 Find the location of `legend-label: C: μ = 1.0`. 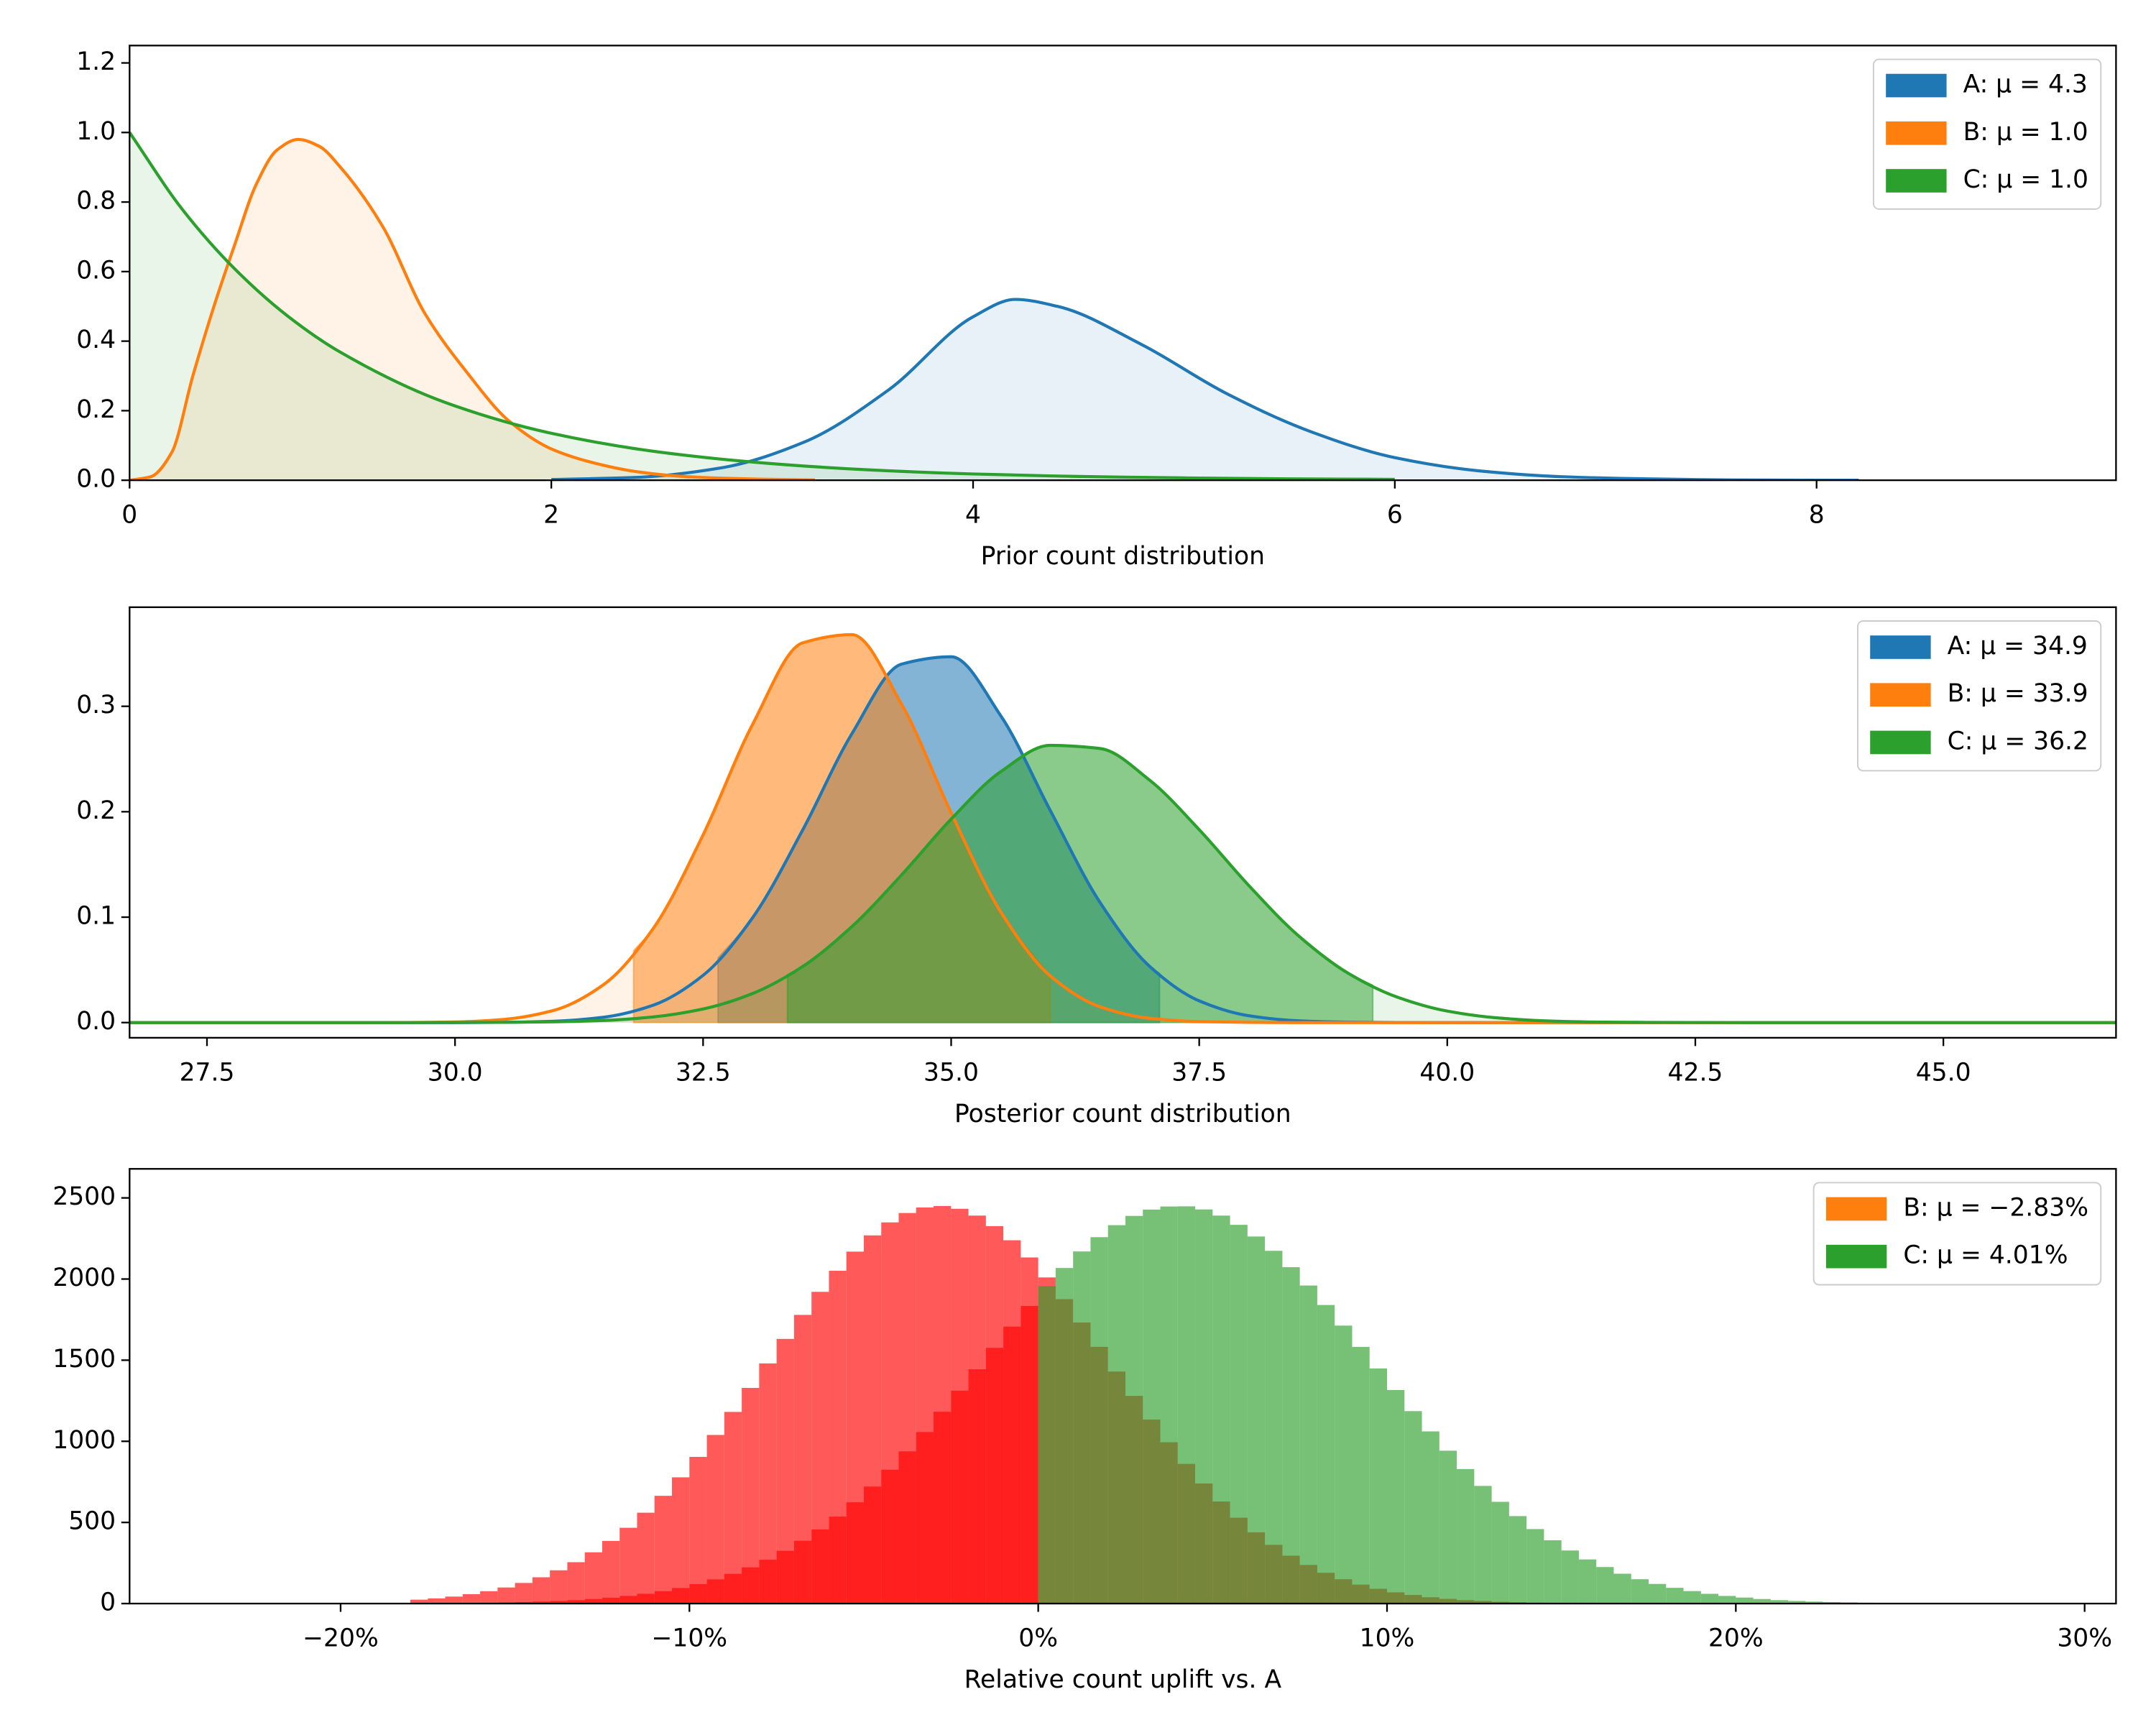

legend-label: C: μ = 1.0 is located at coordinates (2025, 179).